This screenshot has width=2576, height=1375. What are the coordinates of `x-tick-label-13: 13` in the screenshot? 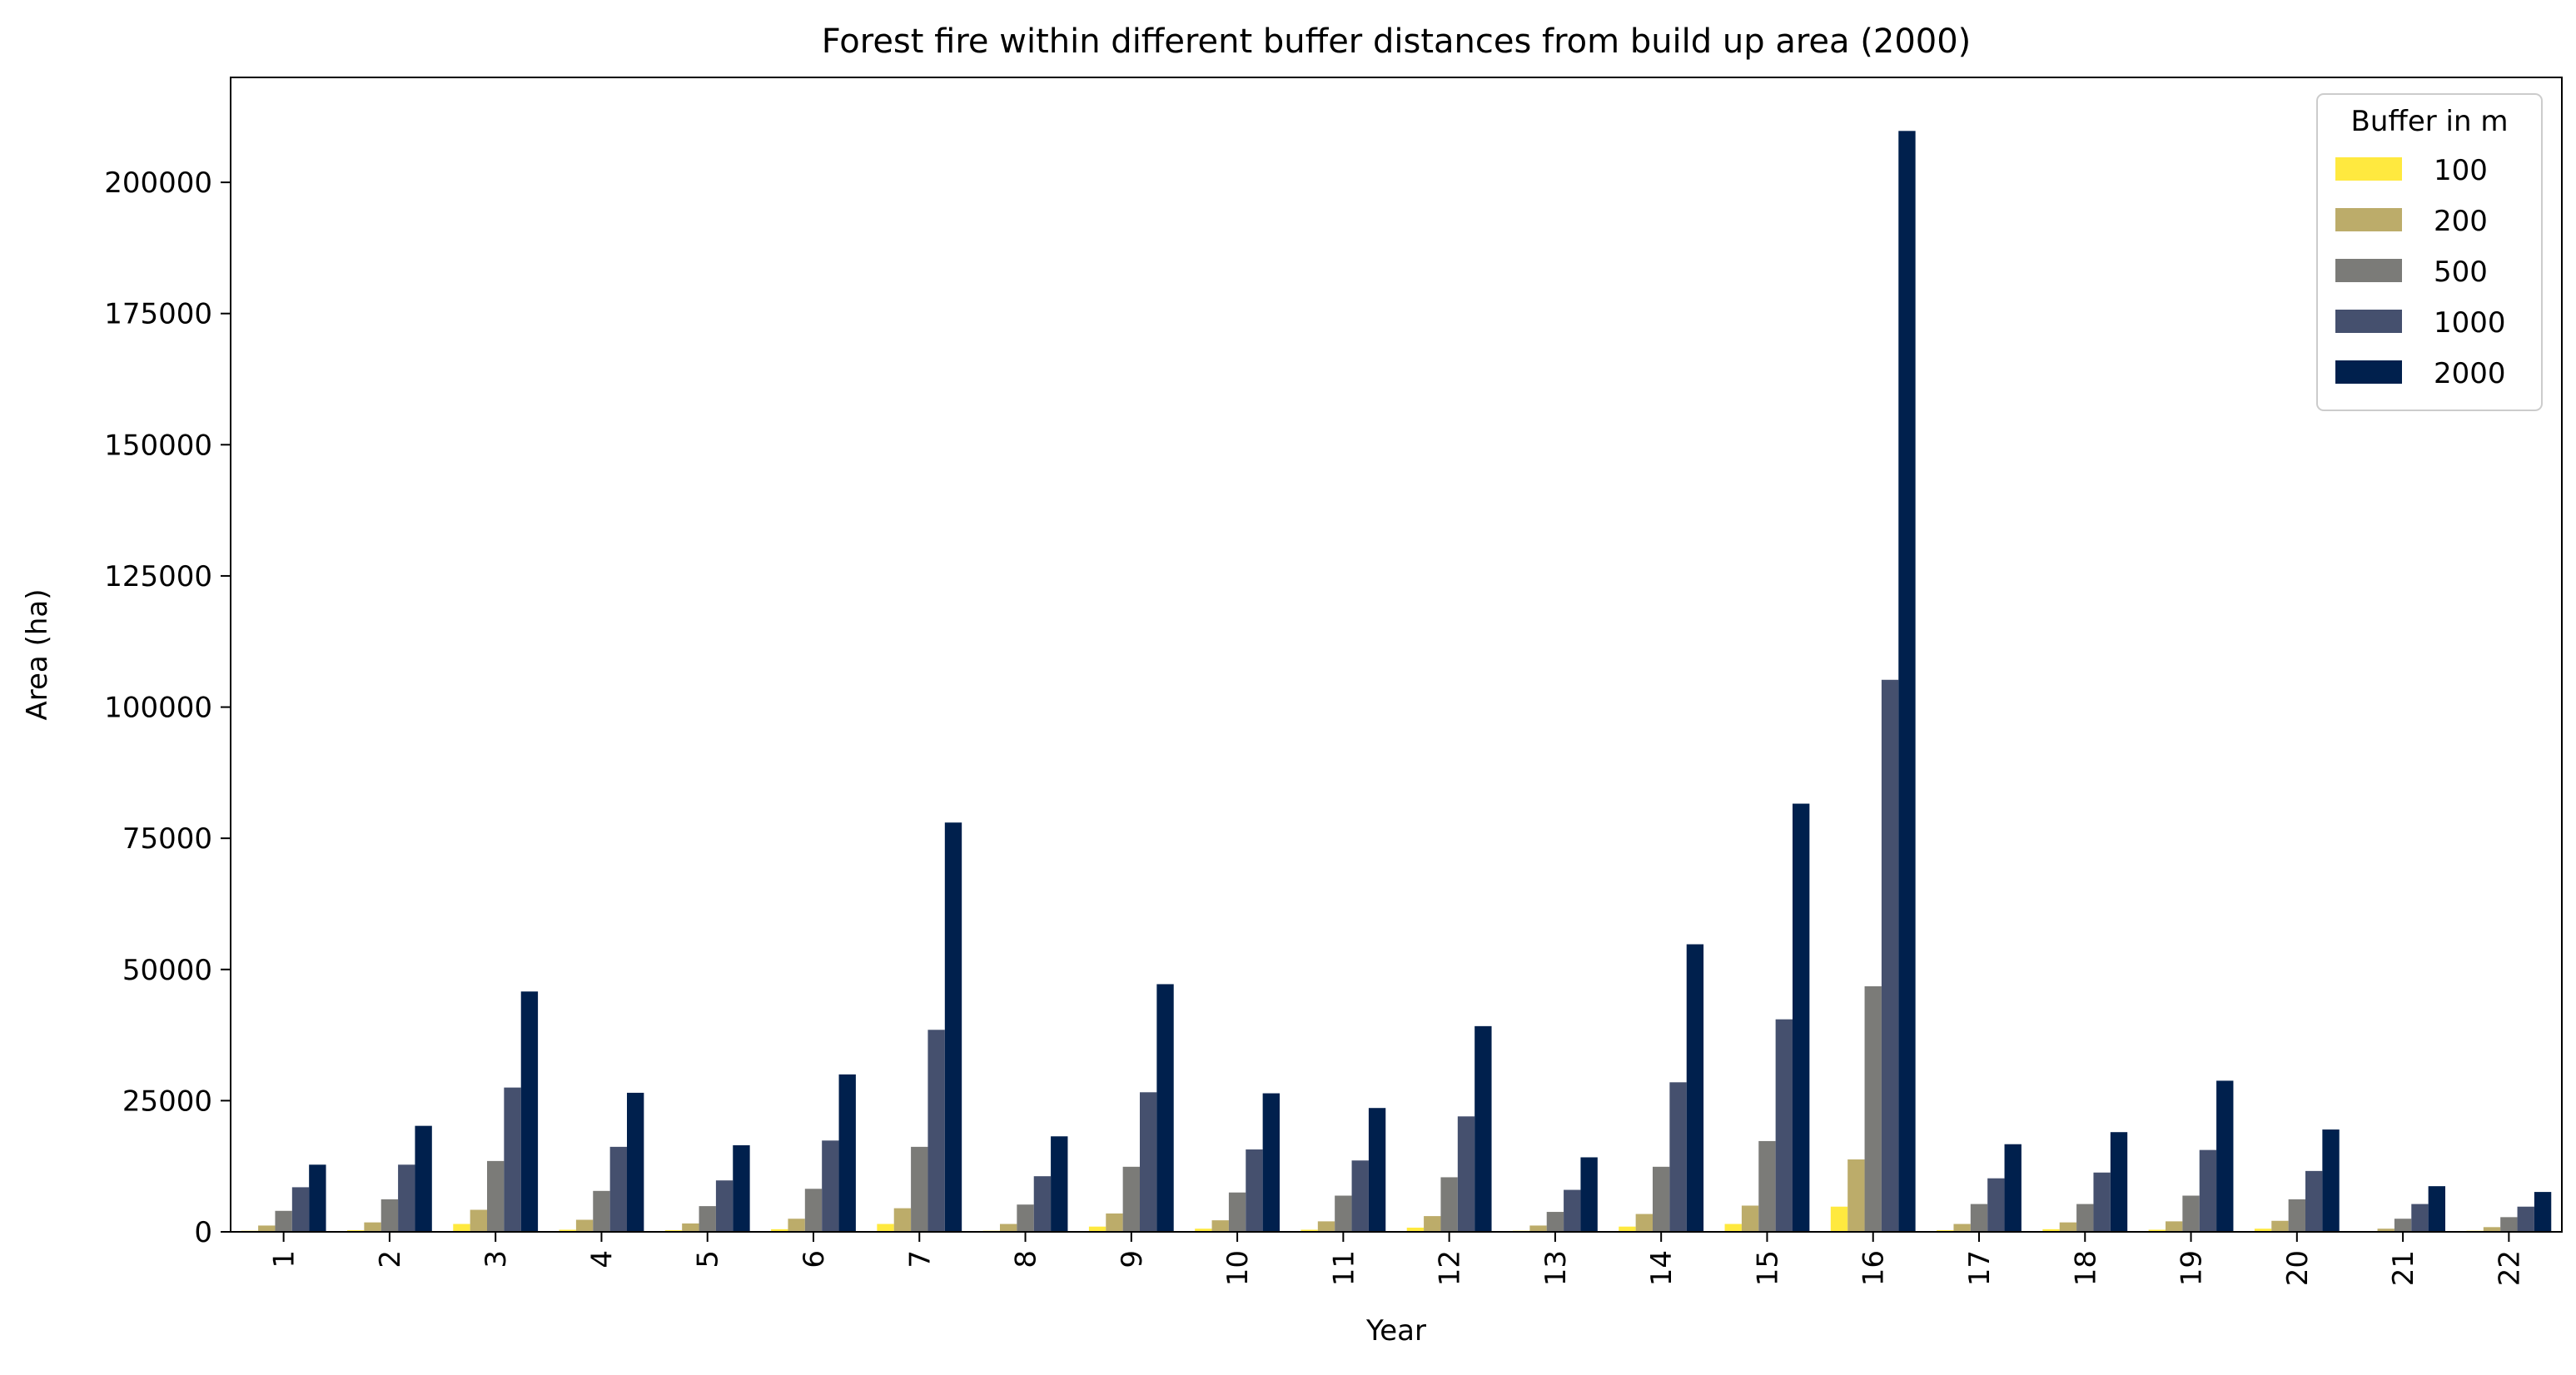 It's located at (1556, 1268).